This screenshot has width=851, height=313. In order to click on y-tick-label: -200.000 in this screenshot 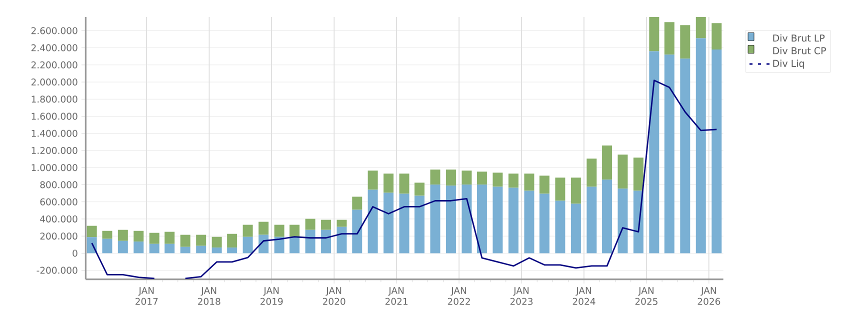, I will do `click(57, 270)`.